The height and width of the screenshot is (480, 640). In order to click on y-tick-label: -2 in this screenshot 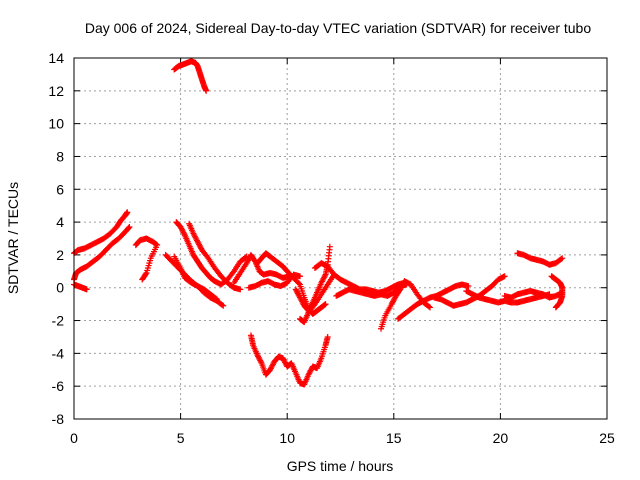, I will do `click(58, 321)`.